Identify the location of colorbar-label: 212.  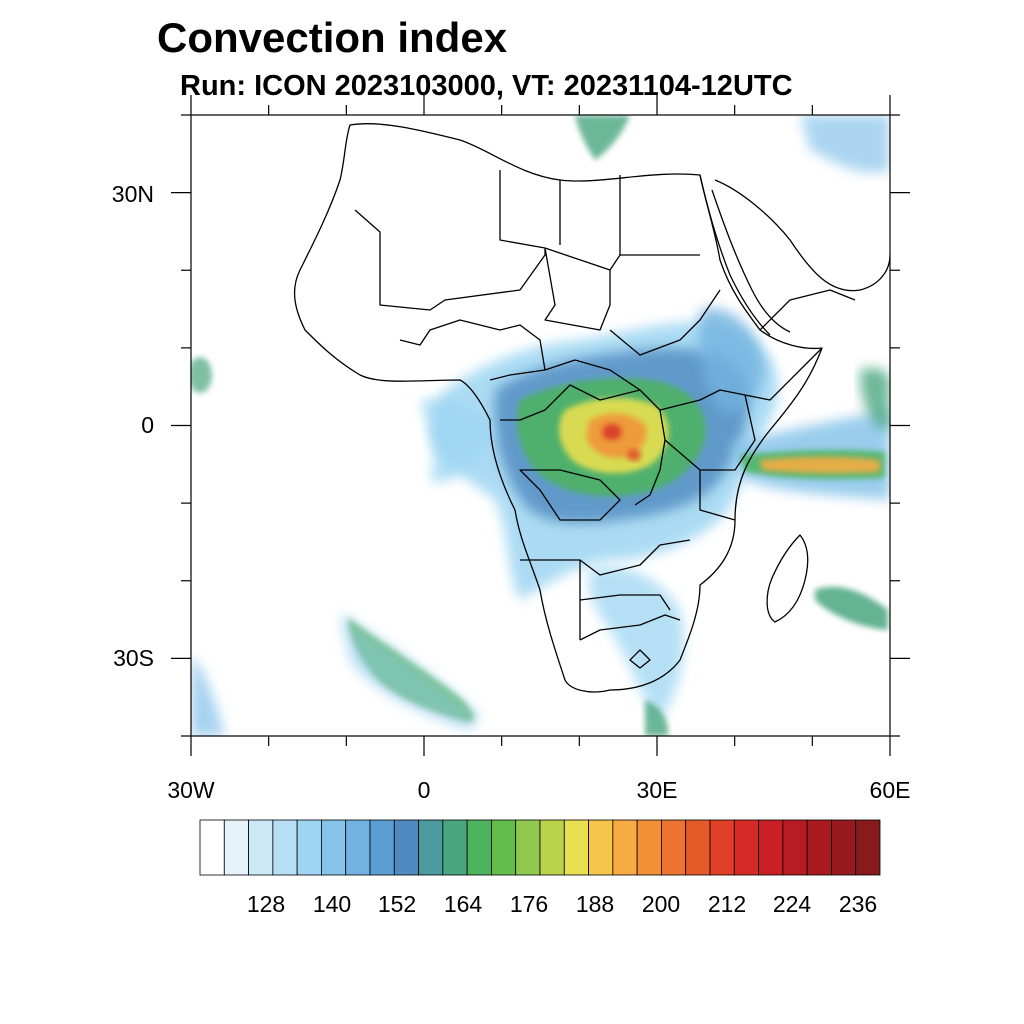
(727, 904).